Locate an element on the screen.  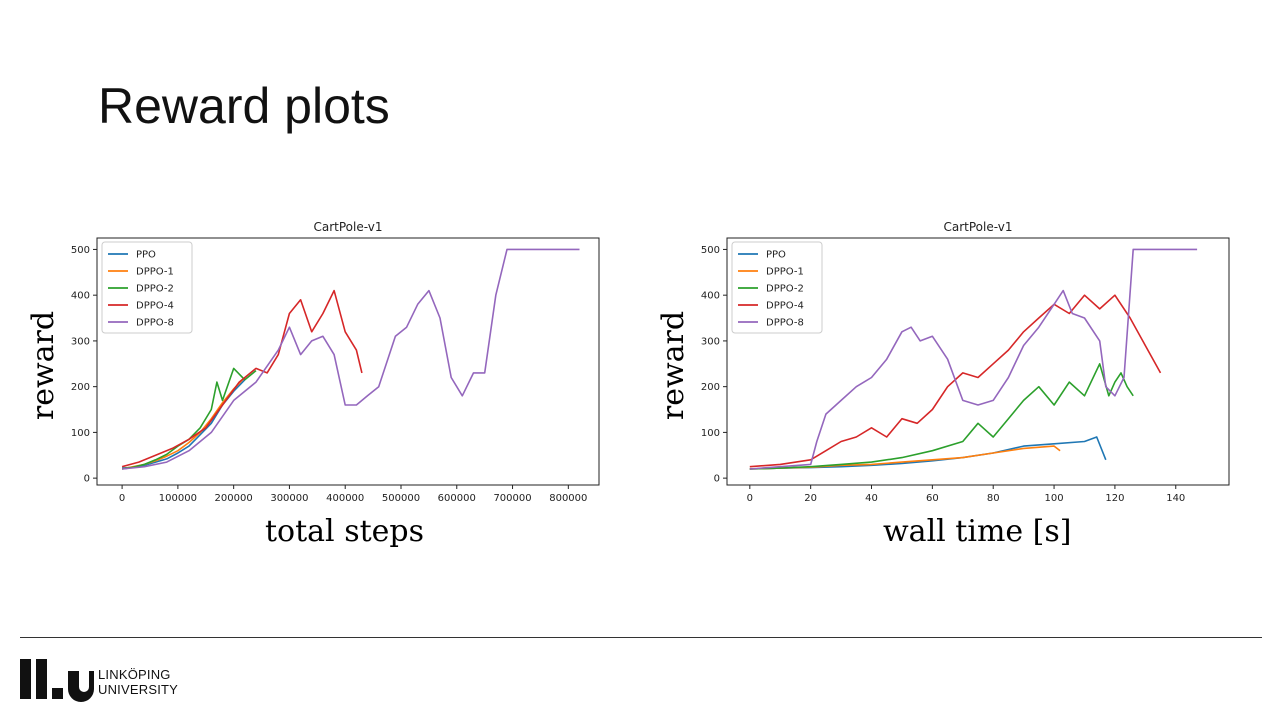
x-tick-label: 100000 is located at coordinates (178, 498).